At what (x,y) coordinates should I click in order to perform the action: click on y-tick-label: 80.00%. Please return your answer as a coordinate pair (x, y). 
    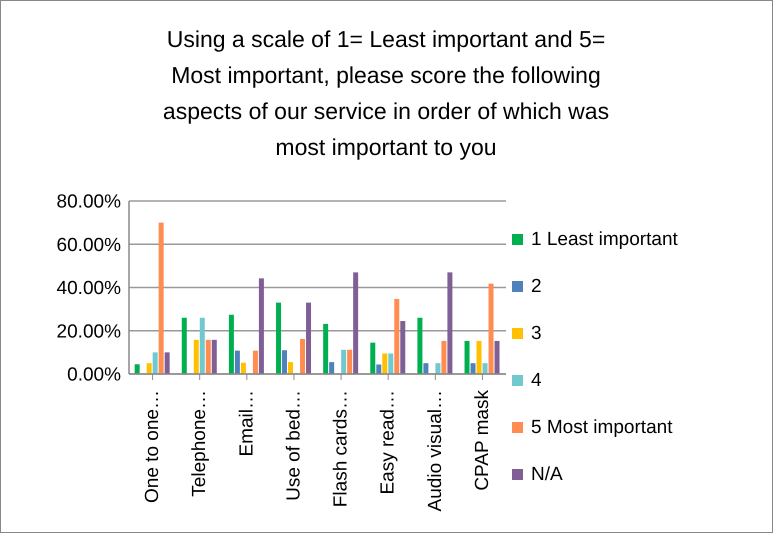
    Looking at the image, I should click on (89, 202).